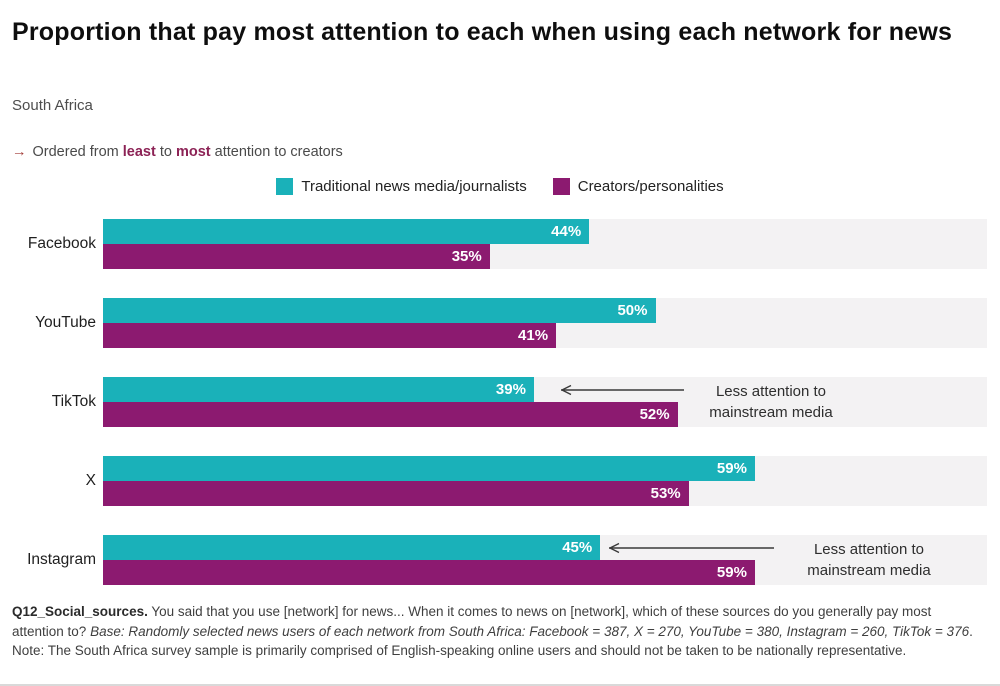  What do you see at coordinates (632, 310) in the screenshot?
I see `bar-value-label: 50%` at bounding box center [632, 310].